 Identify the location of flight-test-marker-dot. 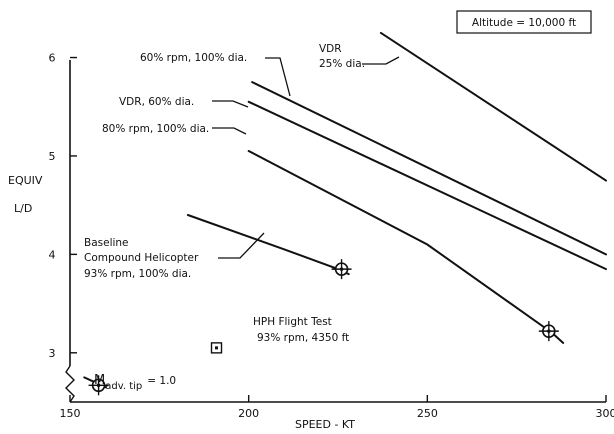
(217, 348).